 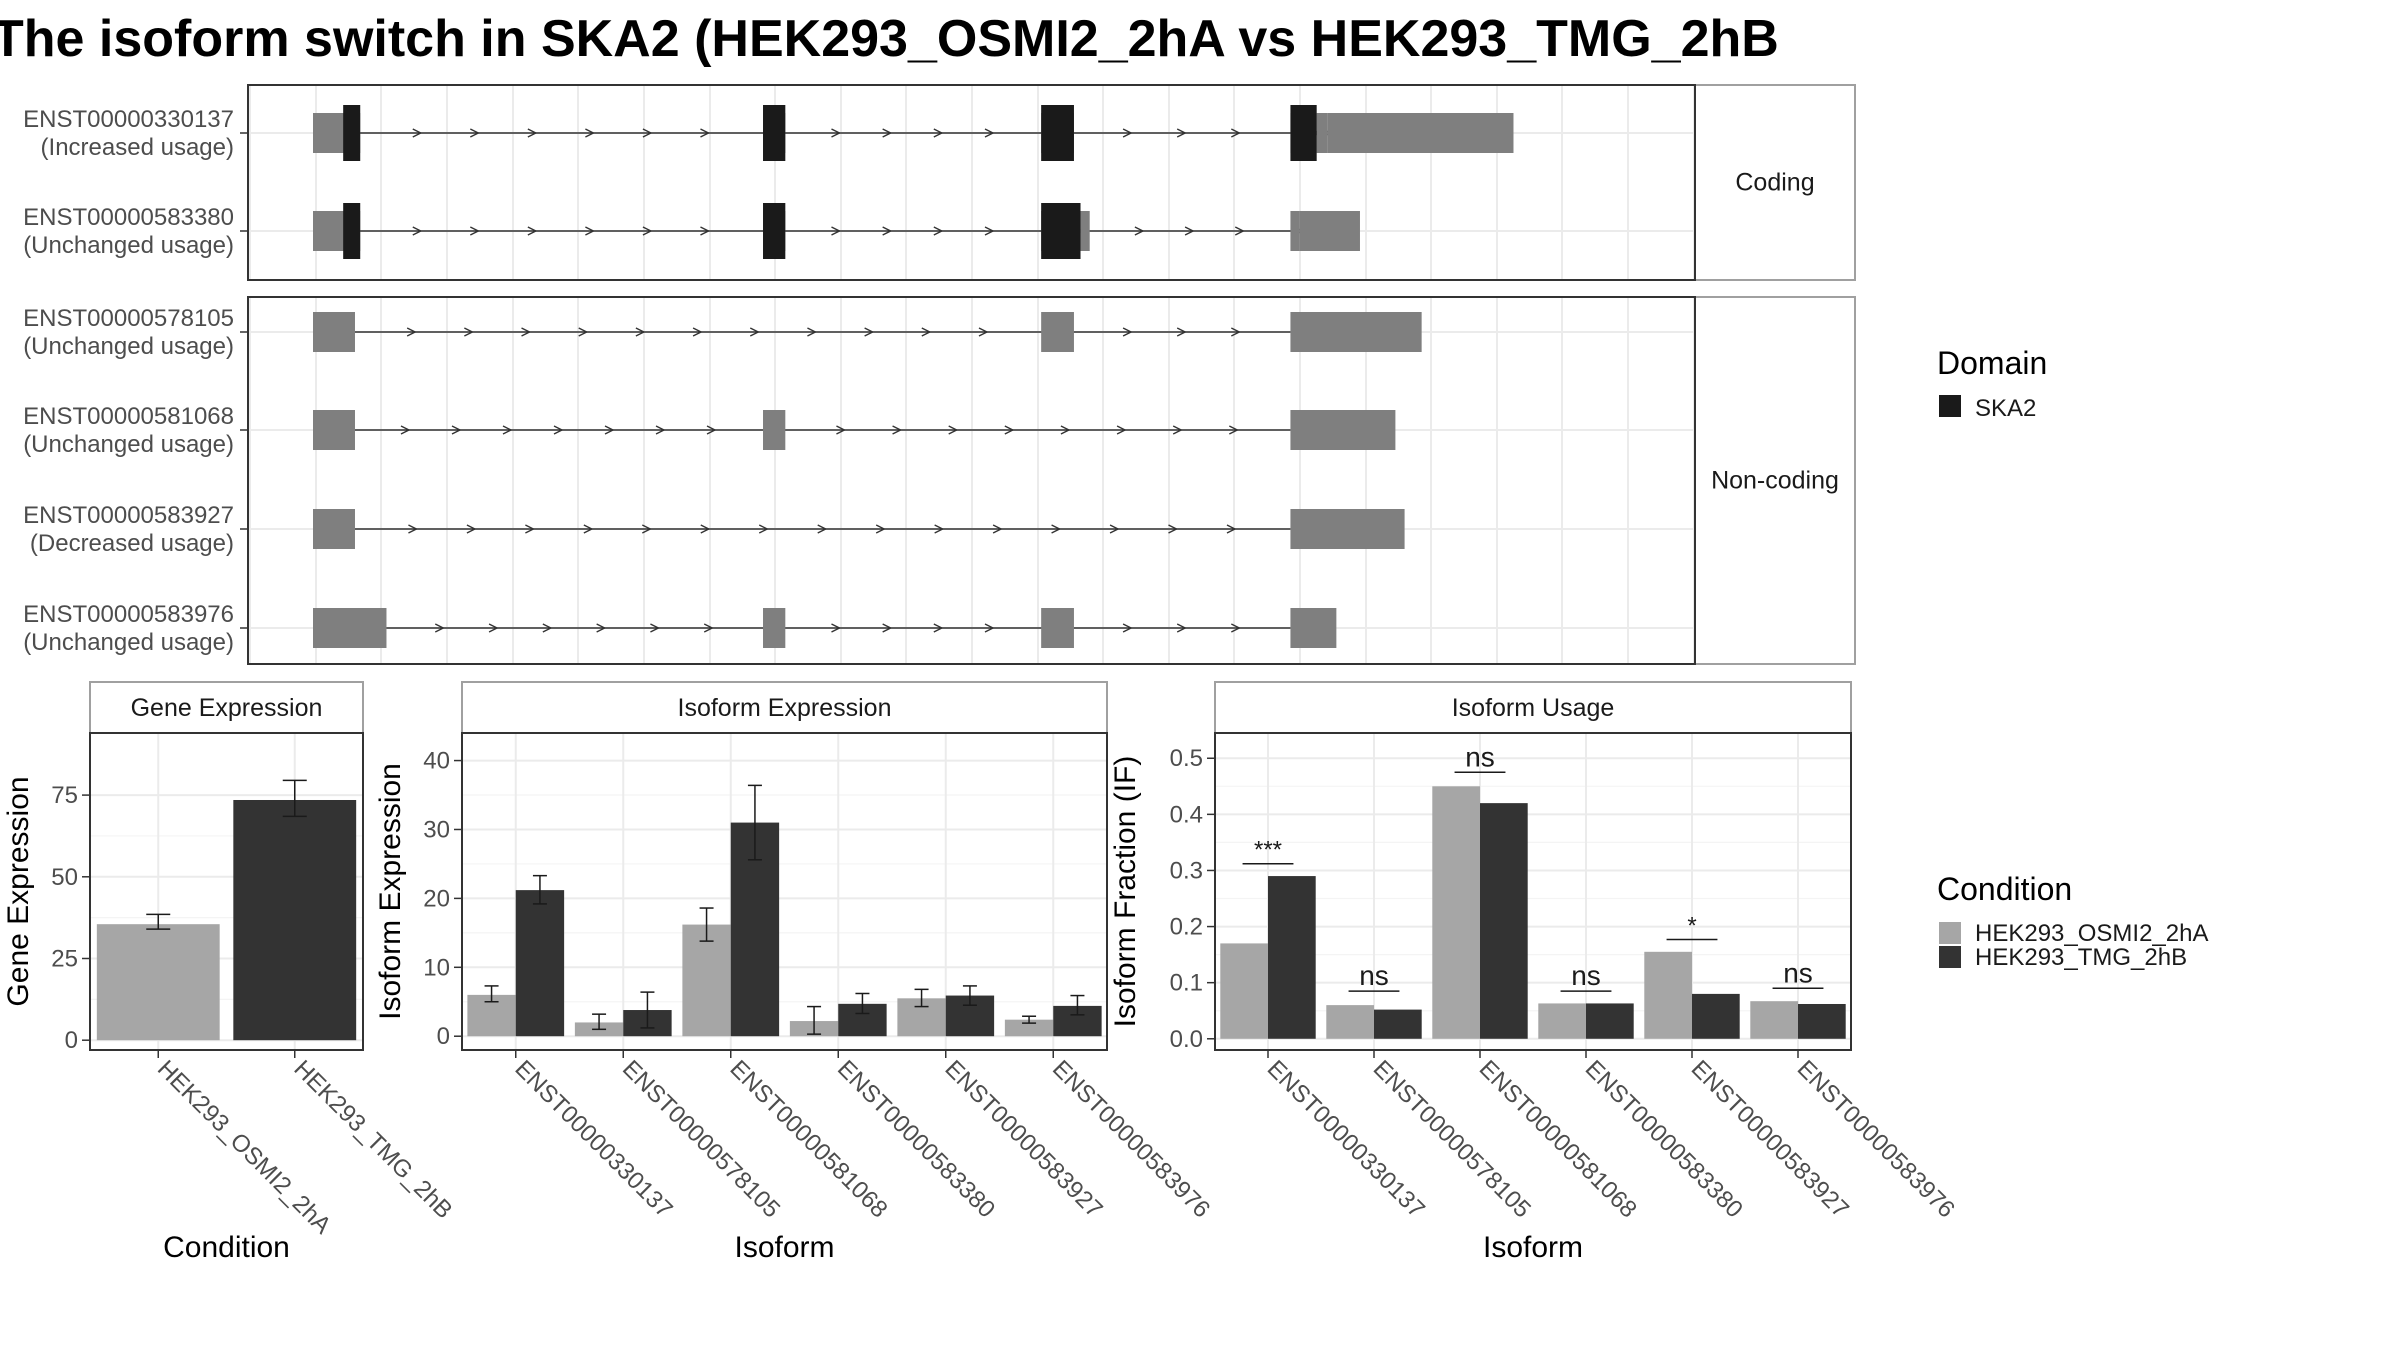 What do you see at coordinates (64, 795) in the screenshot?
I see `y-tick-label: 75` at bounding box center [64, 795].